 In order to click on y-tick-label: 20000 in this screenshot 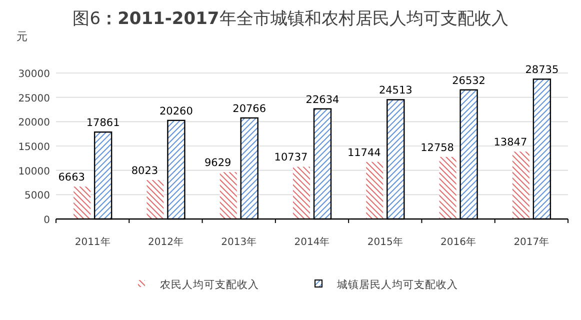, I will do `click(34, 123)`.